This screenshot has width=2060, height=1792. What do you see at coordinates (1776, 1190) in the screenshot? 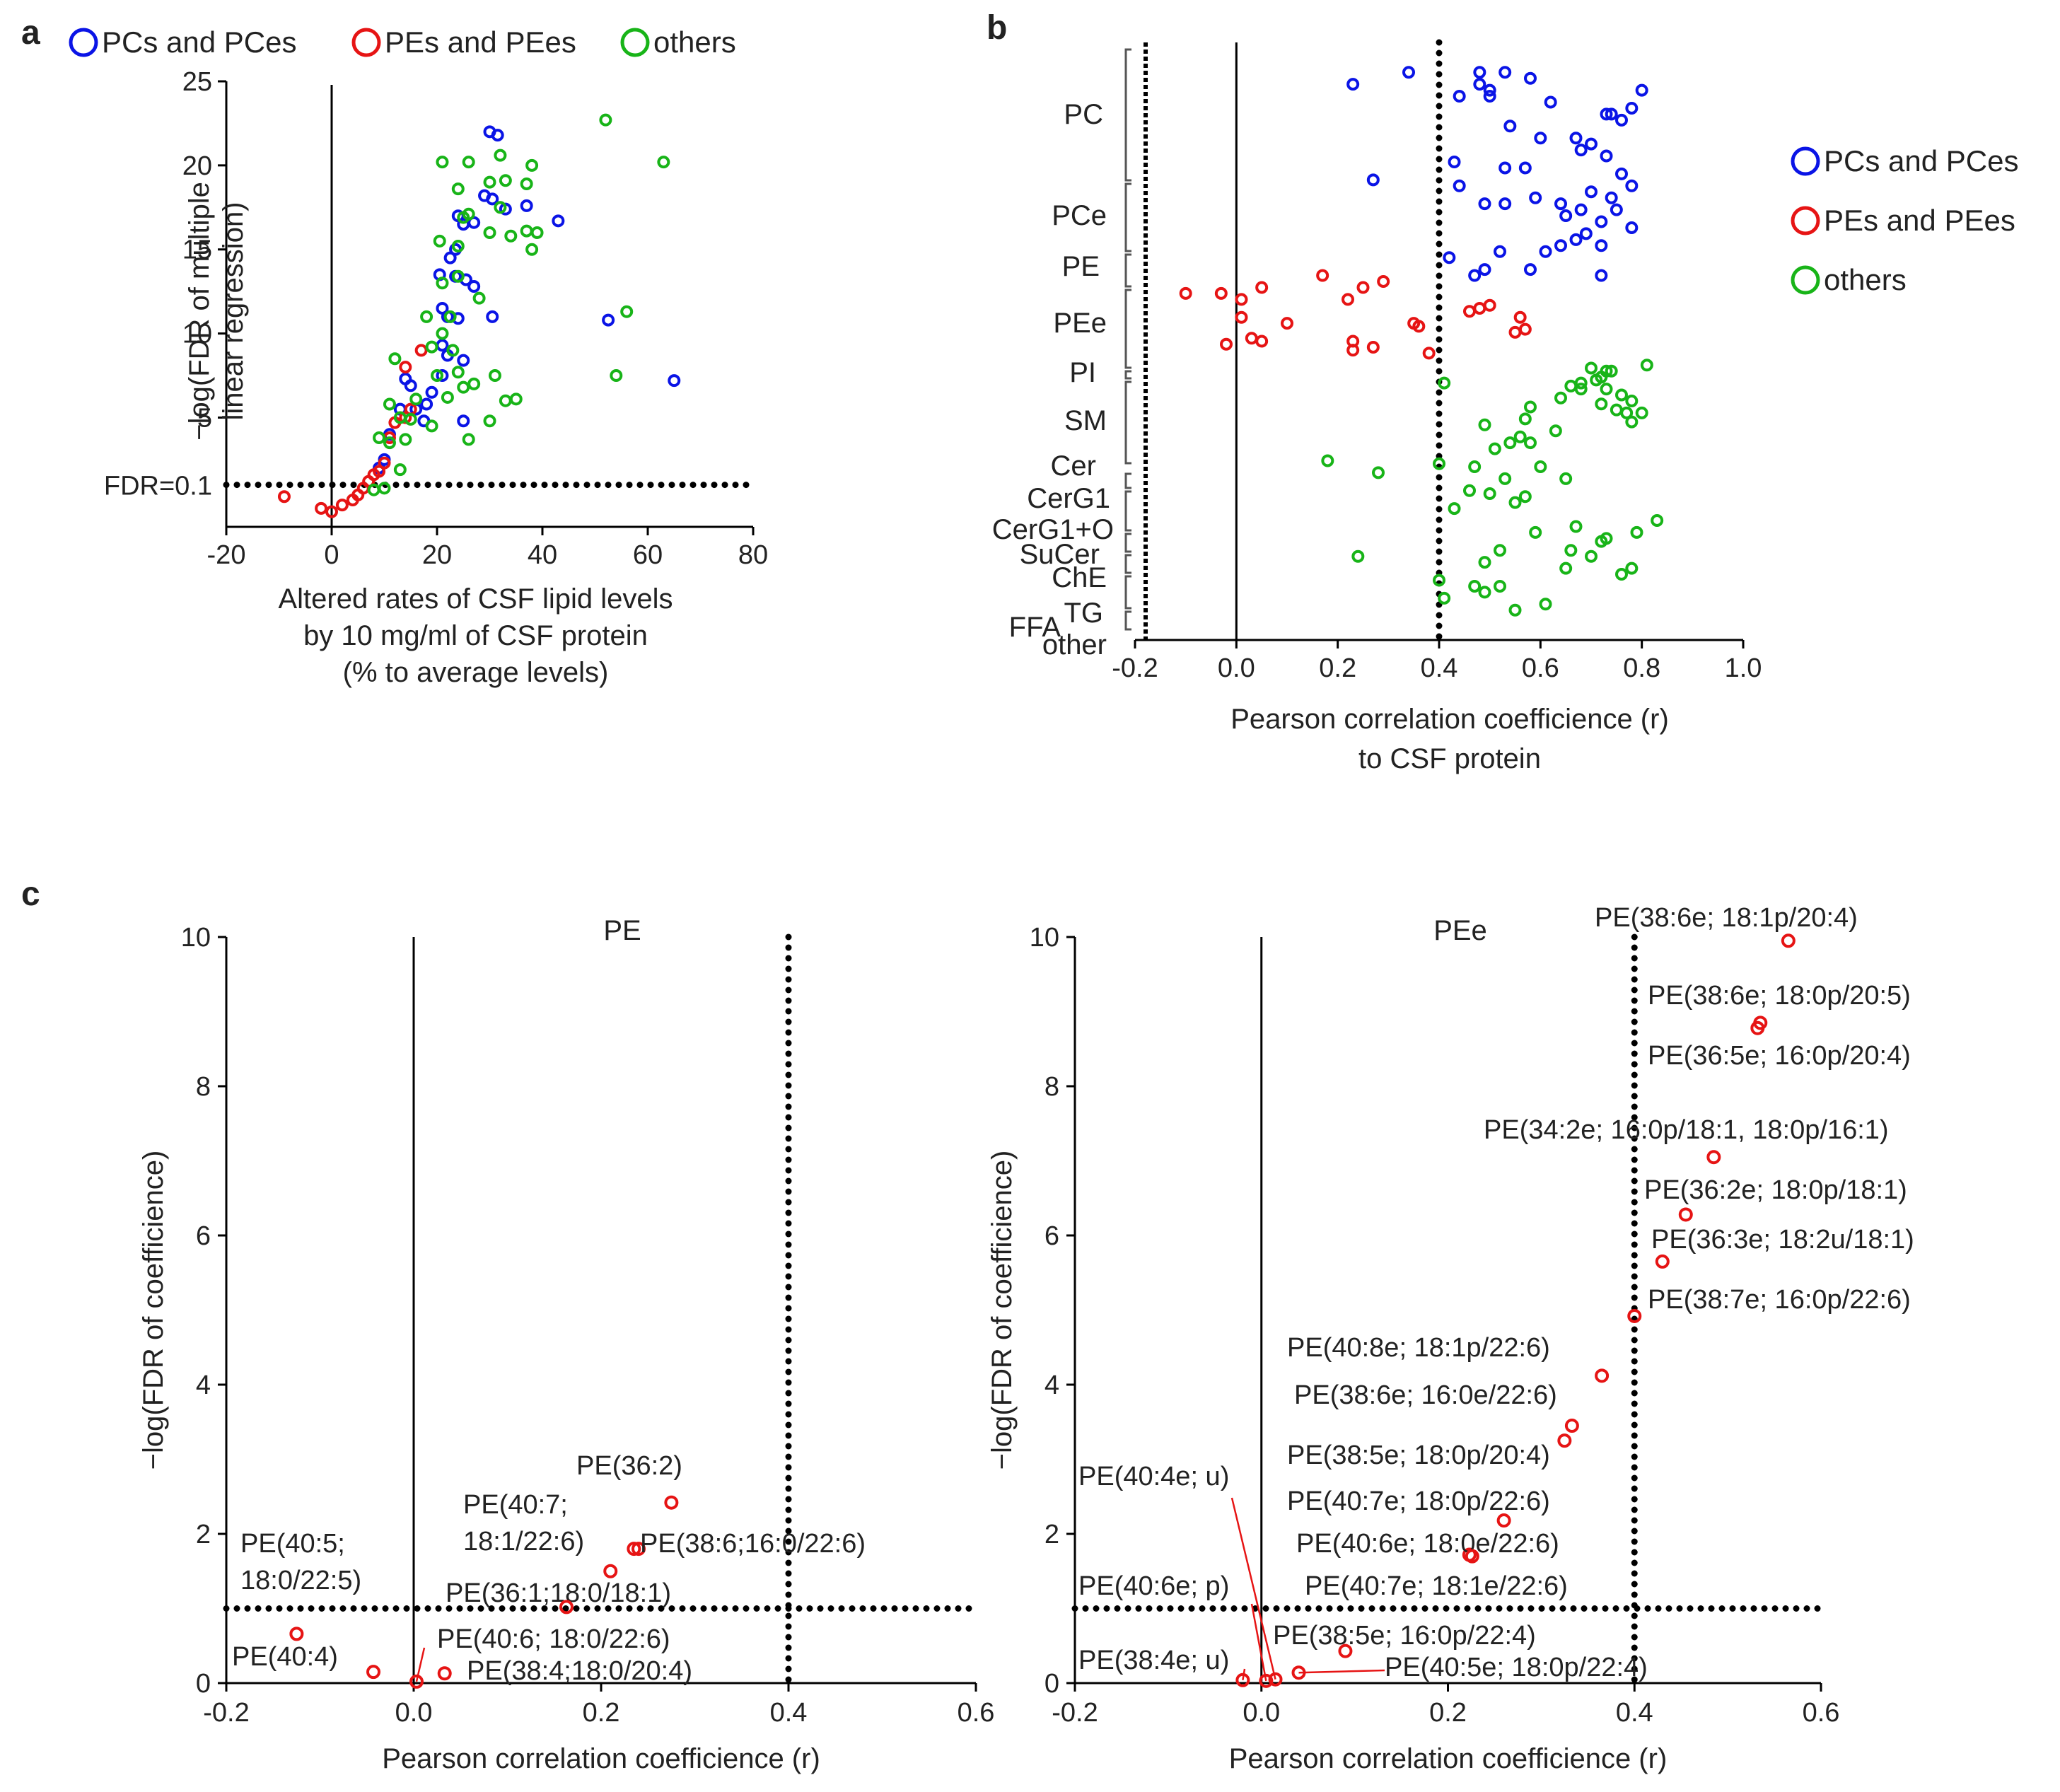
I see `point-label: PE(36:2e; 18:0p/18:1)` at bounding box center [1776, 1190].